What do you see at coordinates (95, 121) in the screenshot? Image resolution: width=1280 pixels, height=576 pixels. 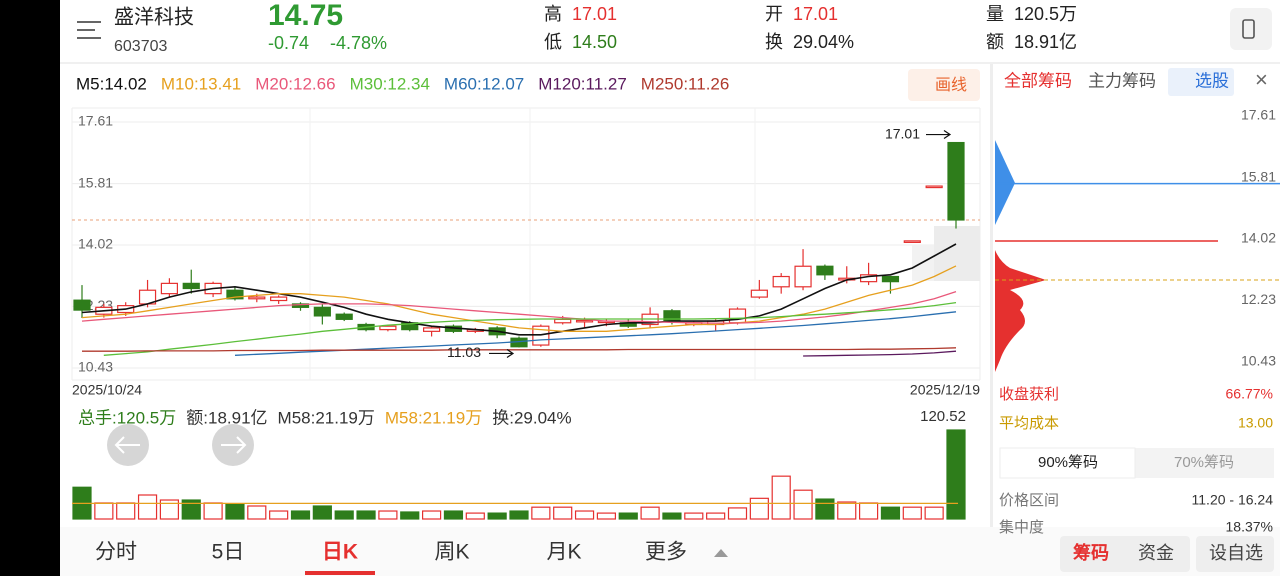 I see `y-tick-label: 17.61` at bounding box center [95, 121].